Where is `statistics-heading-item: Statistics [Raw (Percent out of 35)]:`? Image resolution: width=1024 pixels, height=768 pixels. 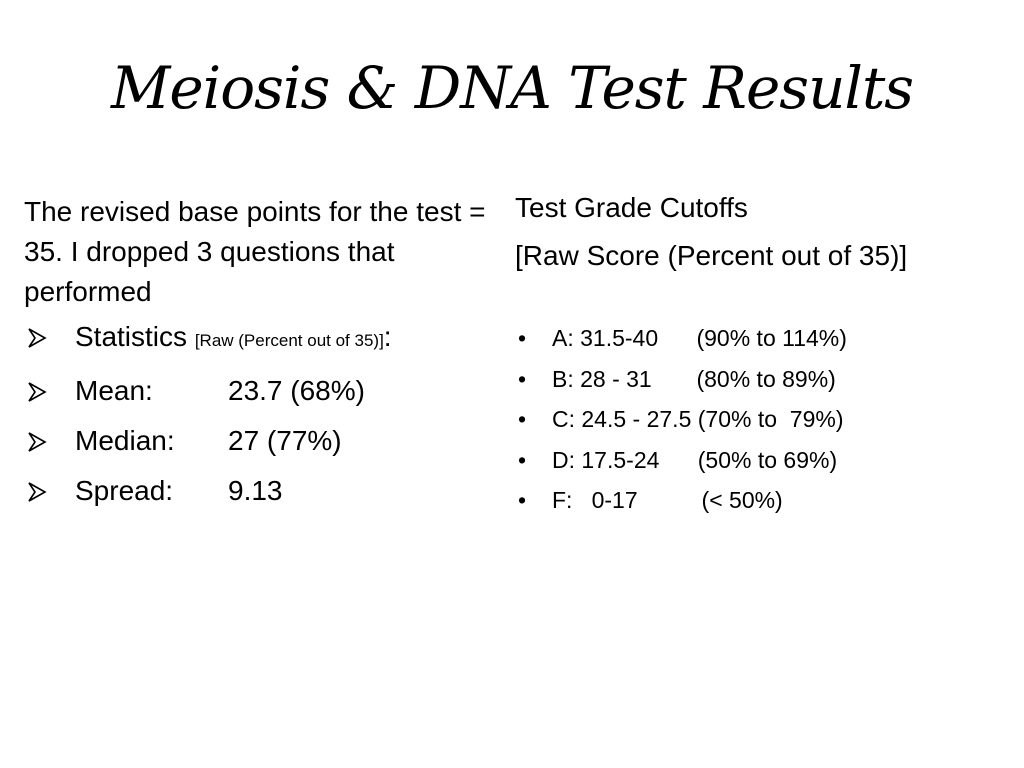
statistics-heading-item: Statistics [Raw (Percent out of 35)]: is located at coordinates (259, 339).